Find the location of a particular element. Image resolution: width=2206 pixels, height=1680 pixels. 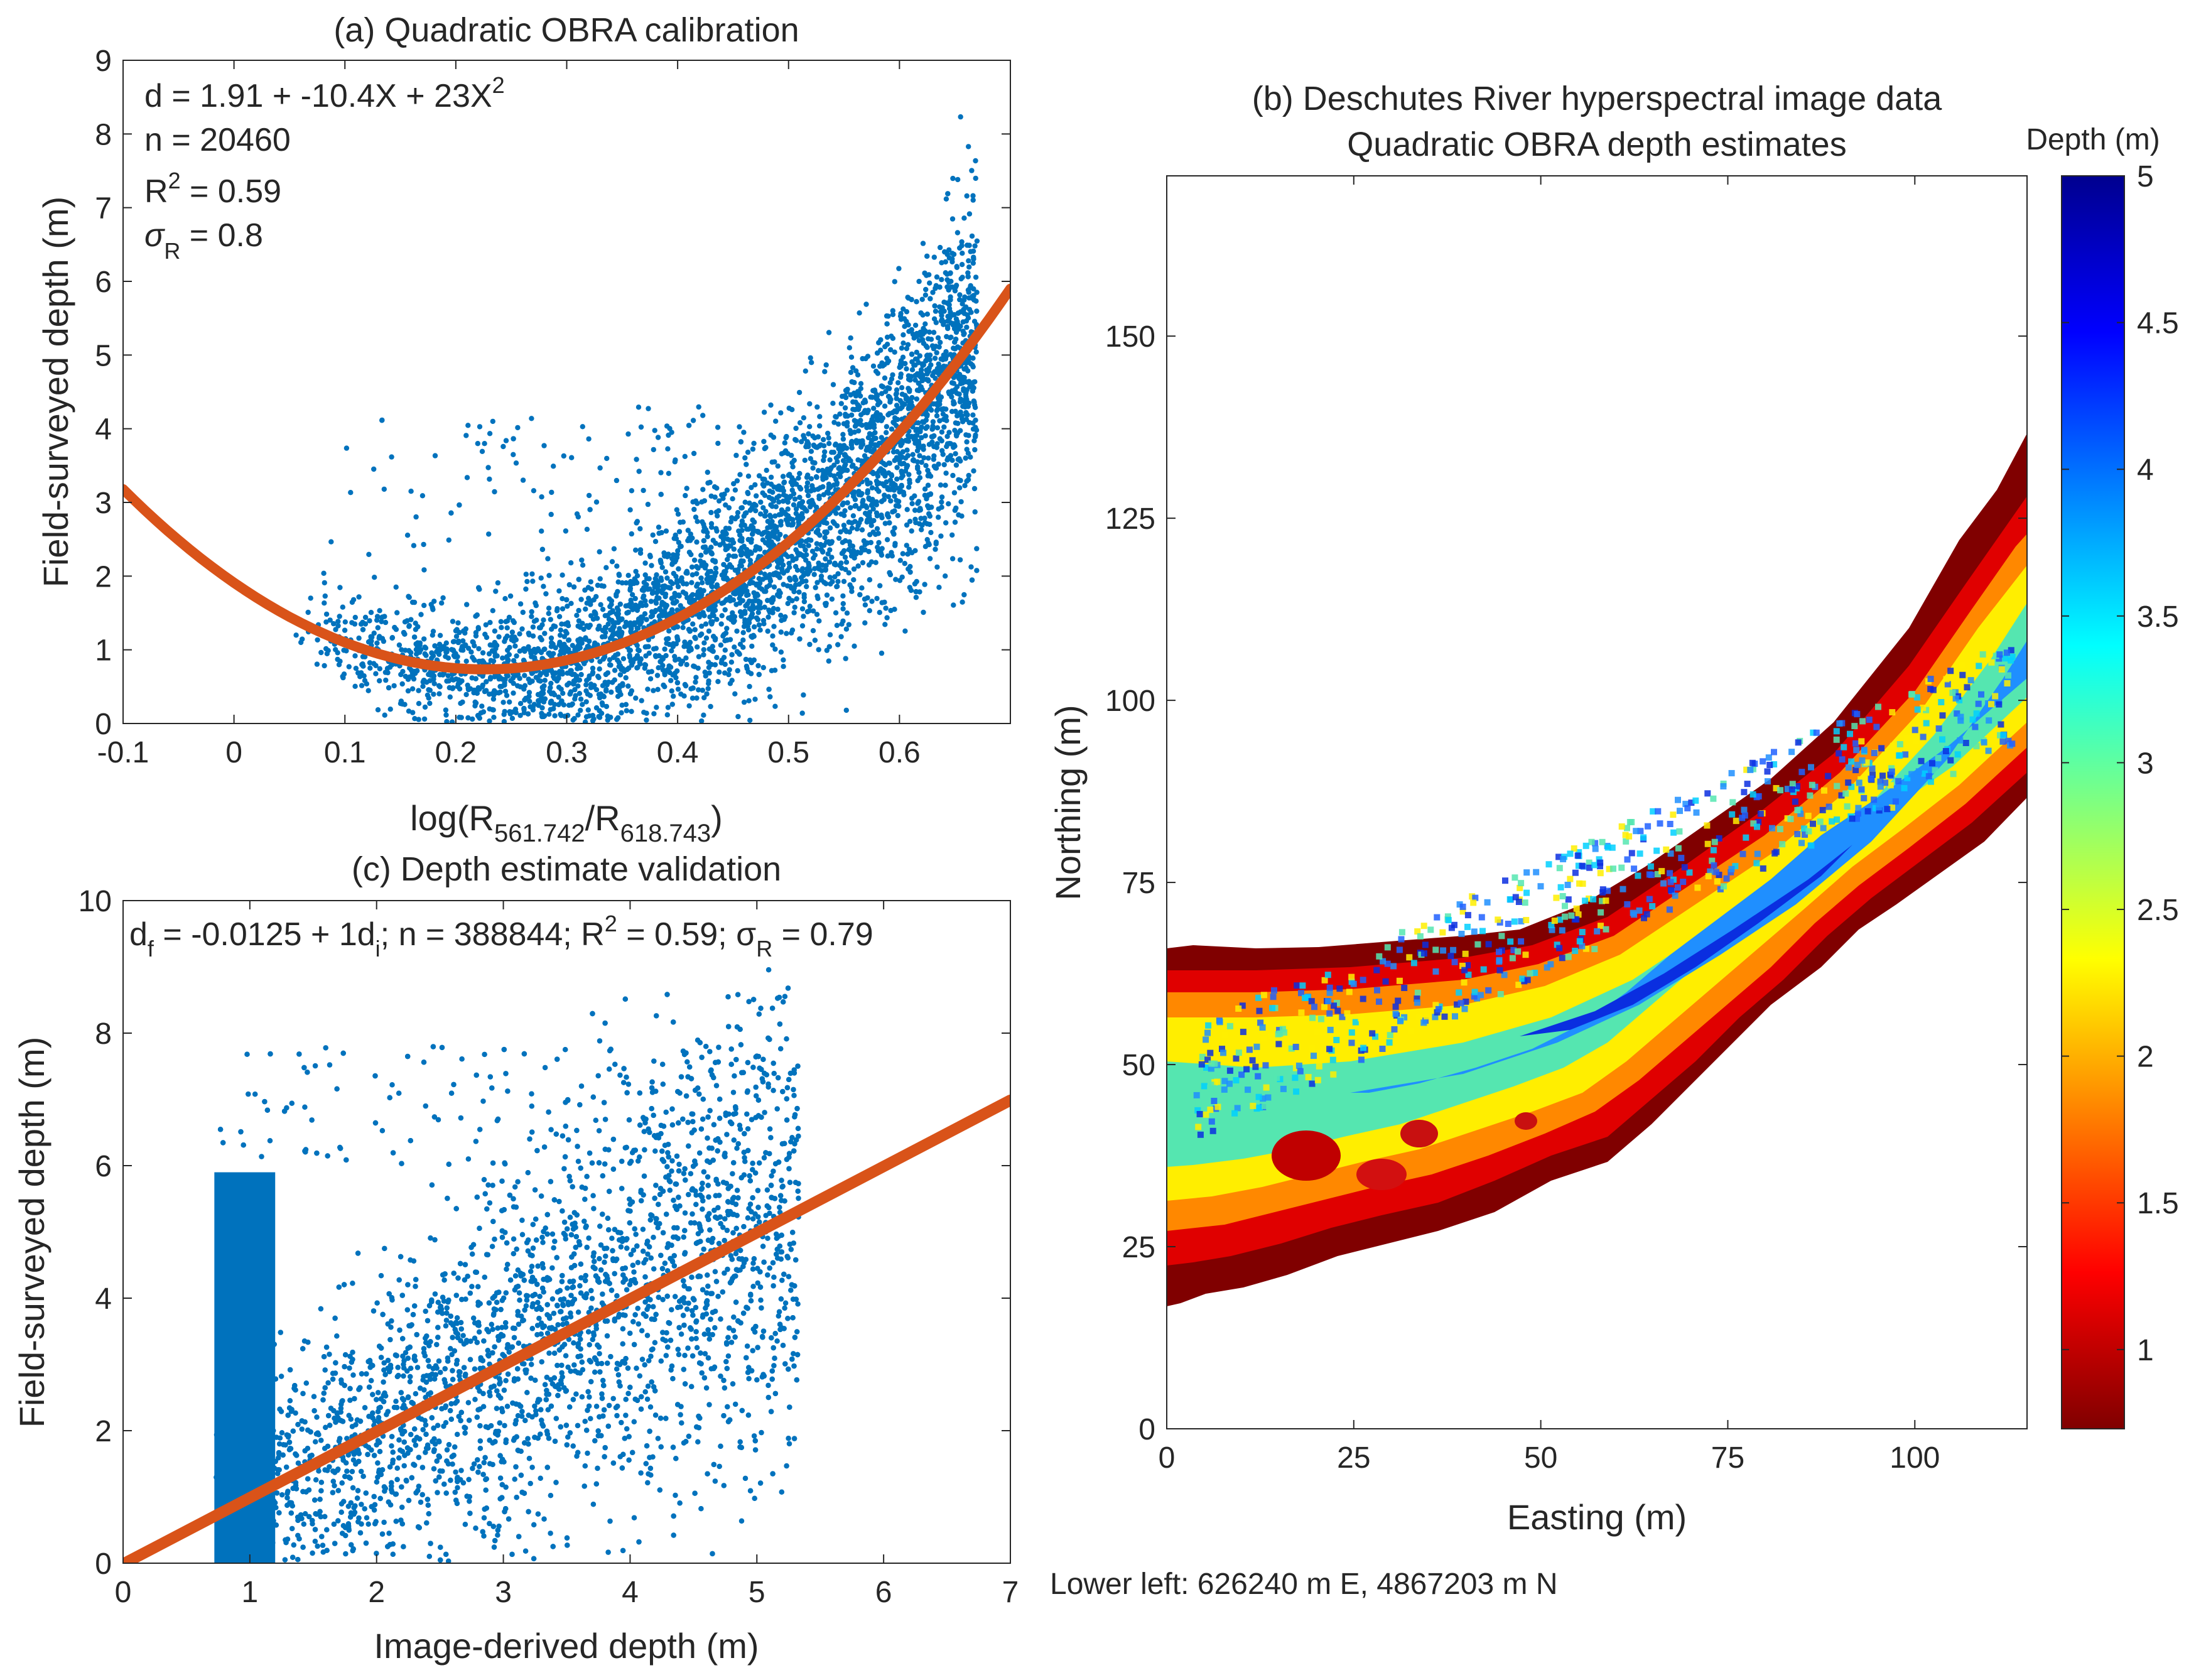

panel-a-y-tick-label: 6 is located at coordinates (103, 282).